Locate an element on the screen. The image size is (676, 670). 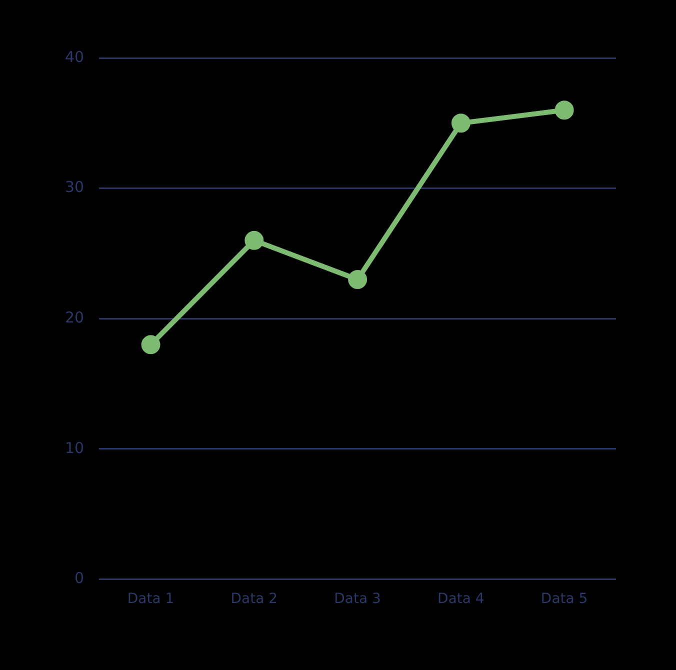
y-tick-label: 30 is located at coordinates (74, 187).